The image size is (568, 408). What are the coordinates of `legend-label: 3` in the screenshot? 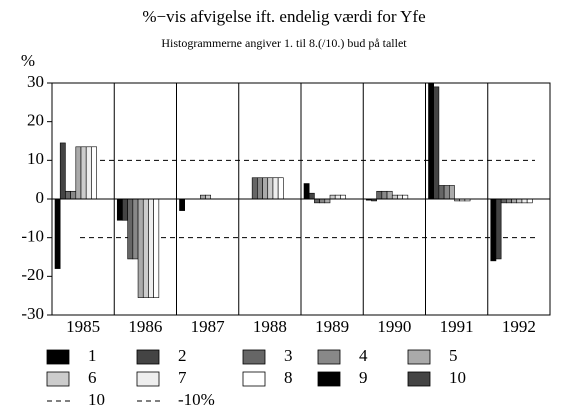 It's located at (288, 355).